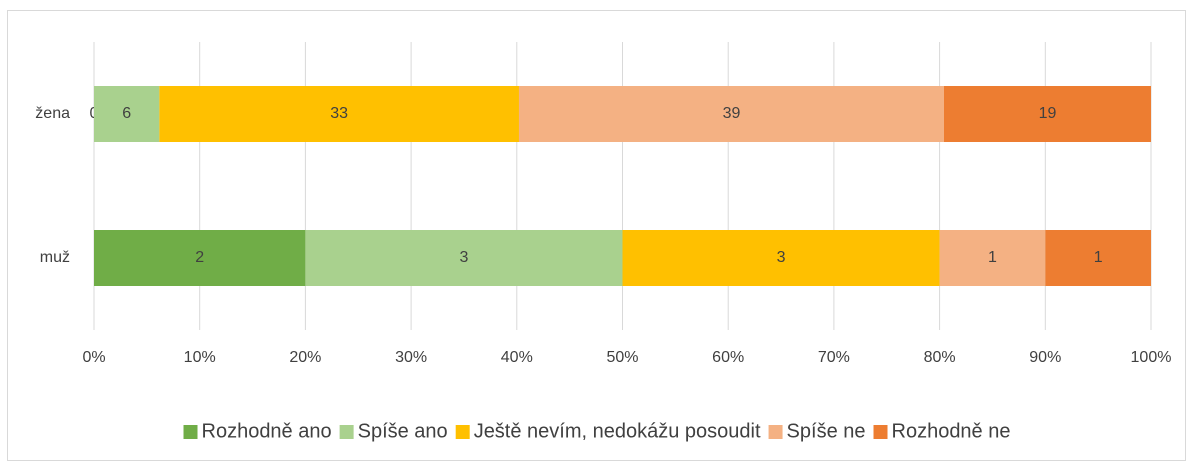 The height and width of the screenshot is (471, 1194). Describe the element at coordinates (826, 431) in the screenshot. I see `legend-label: Spíše ne` at that location.